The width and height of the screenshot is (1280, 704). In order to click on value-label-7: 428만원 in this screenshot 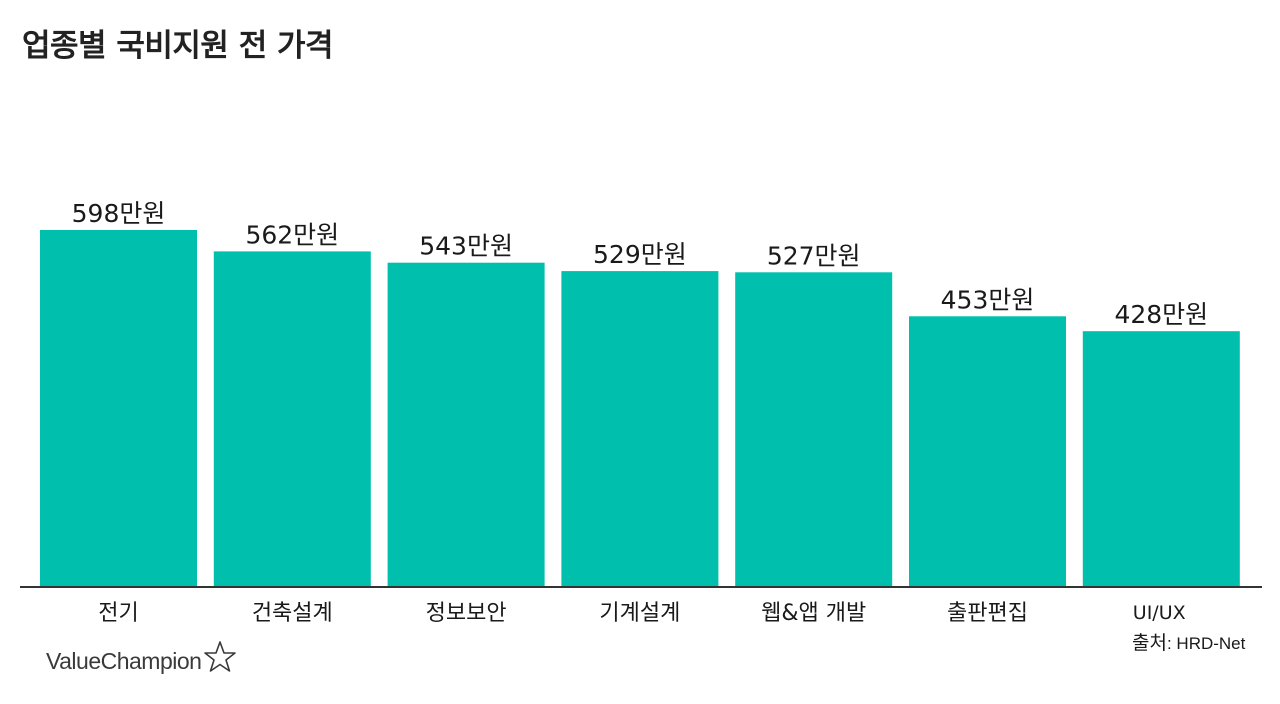, I will do `click(1161, 314)`.